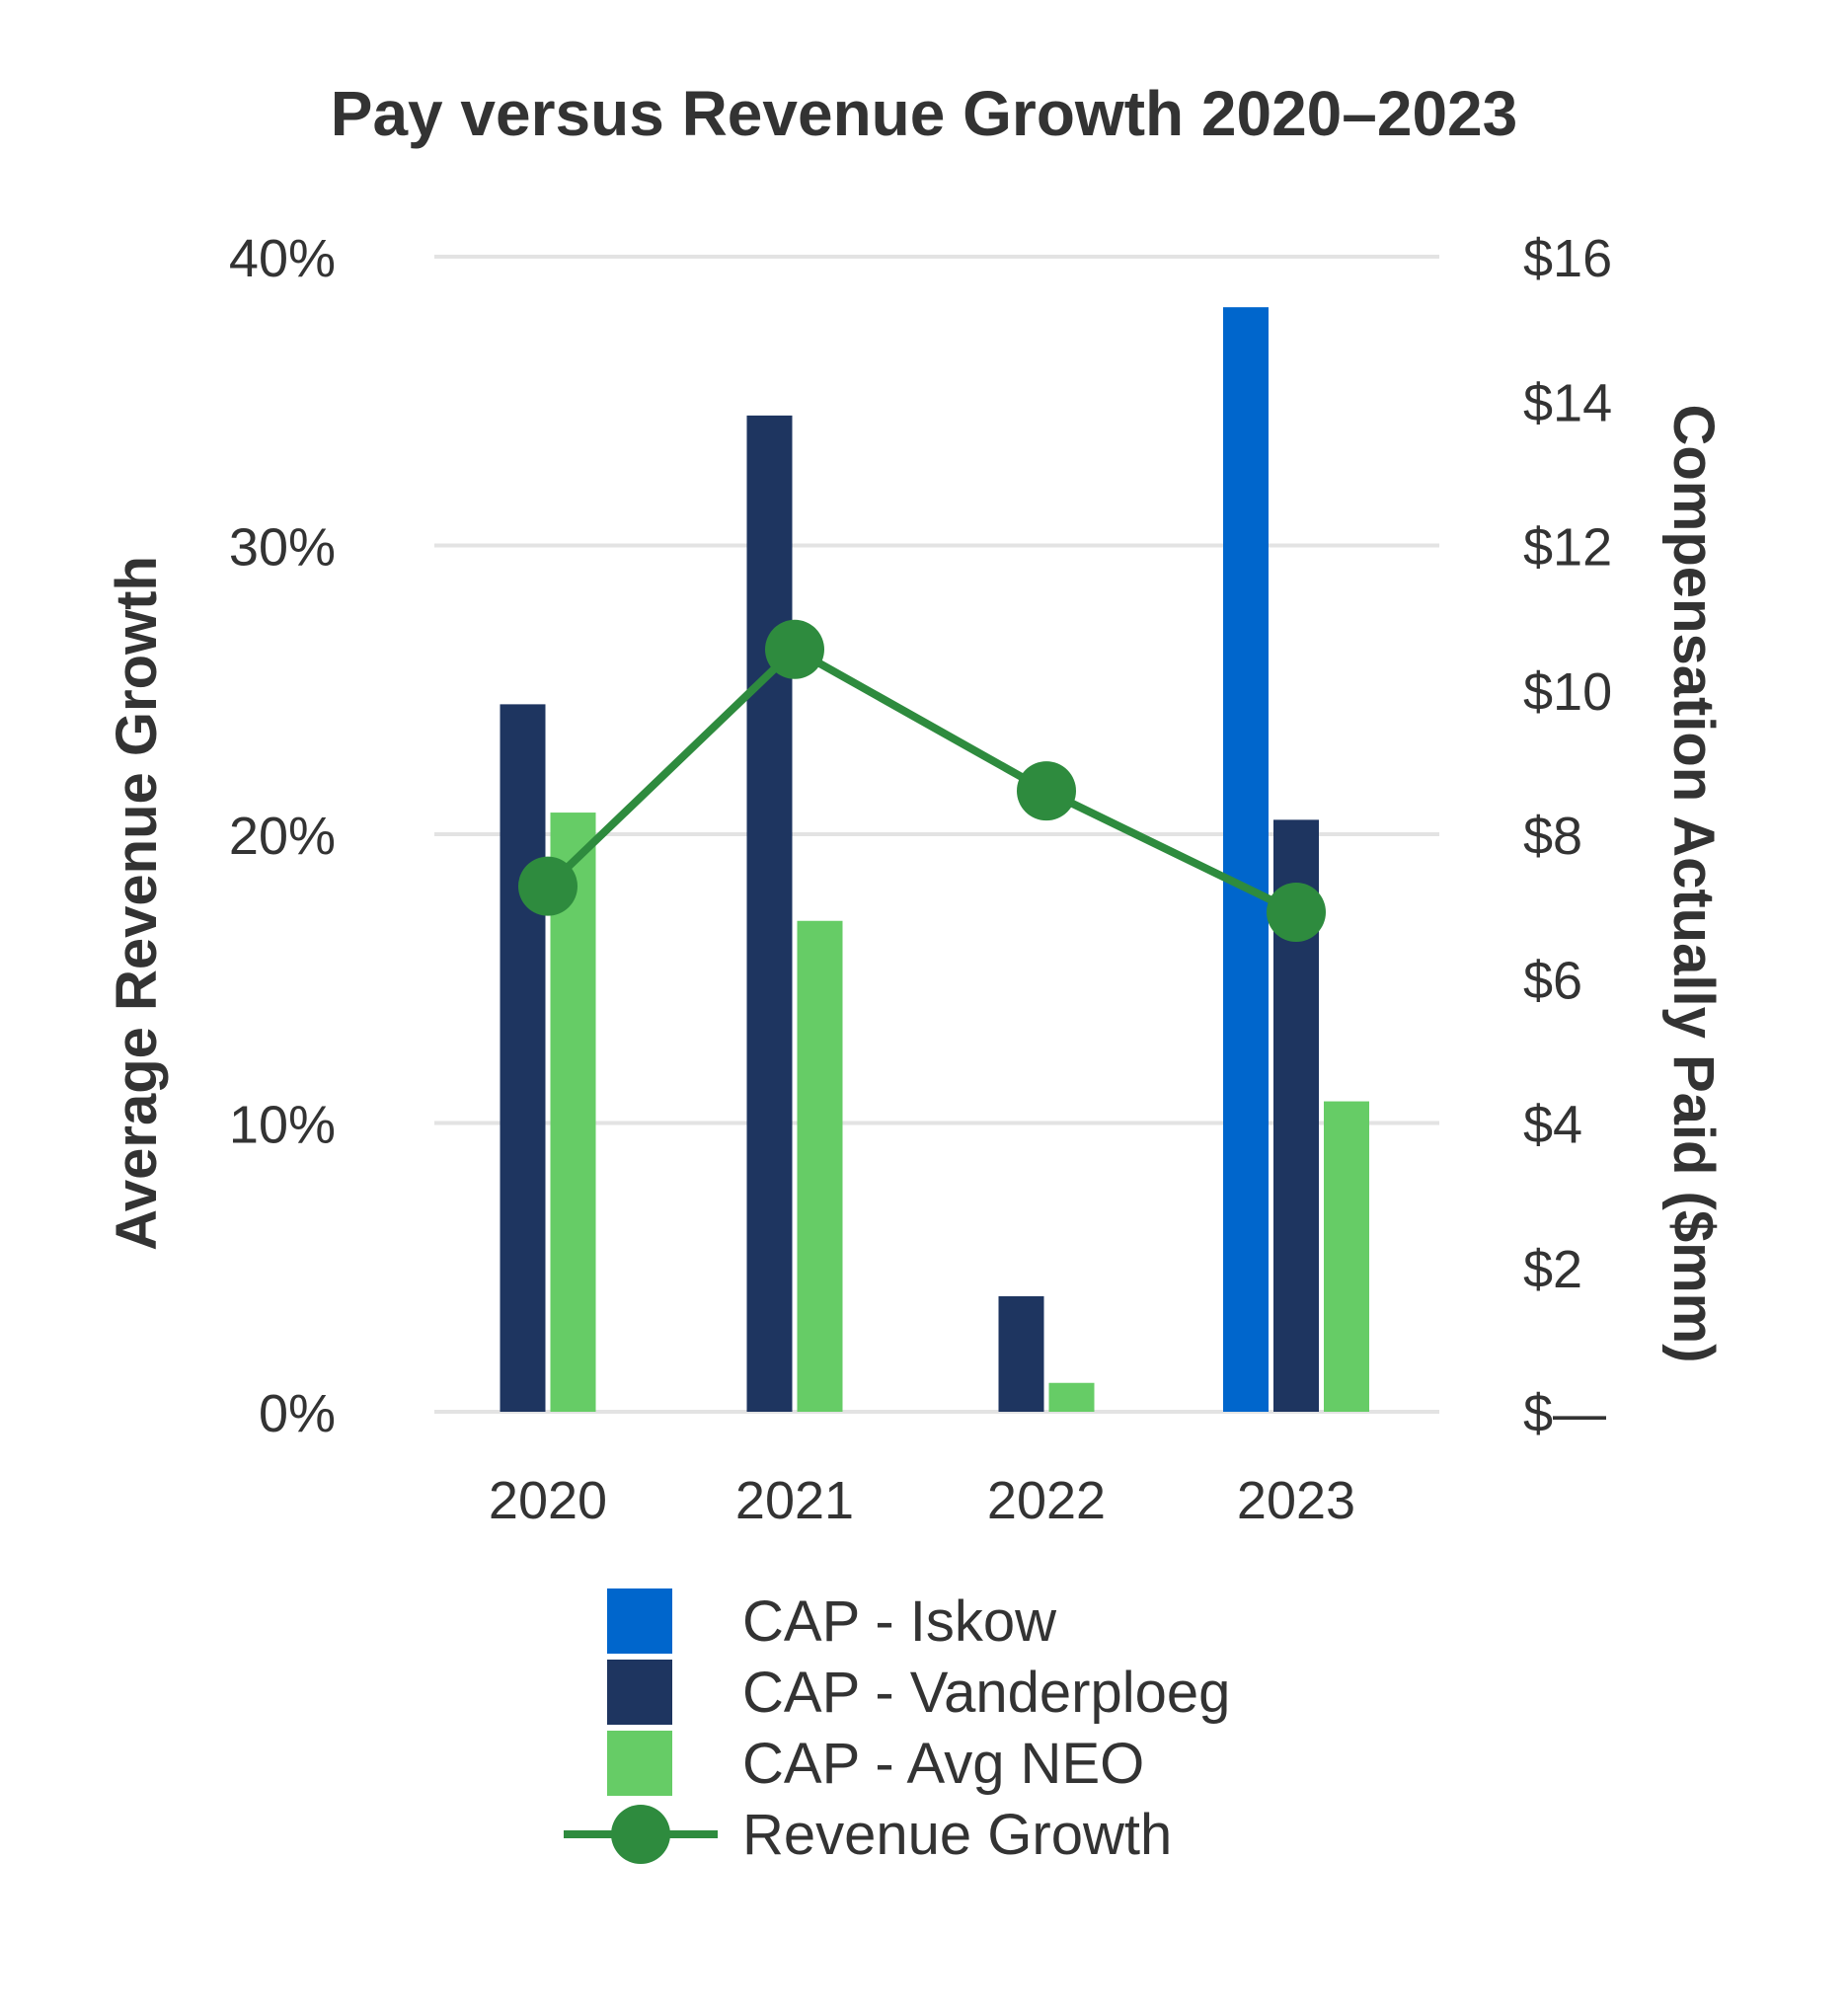 The image size is (1848, 2014). I want to click on legend-item-avg-neo: CAP - Avg NEO, so click(848, 1763).